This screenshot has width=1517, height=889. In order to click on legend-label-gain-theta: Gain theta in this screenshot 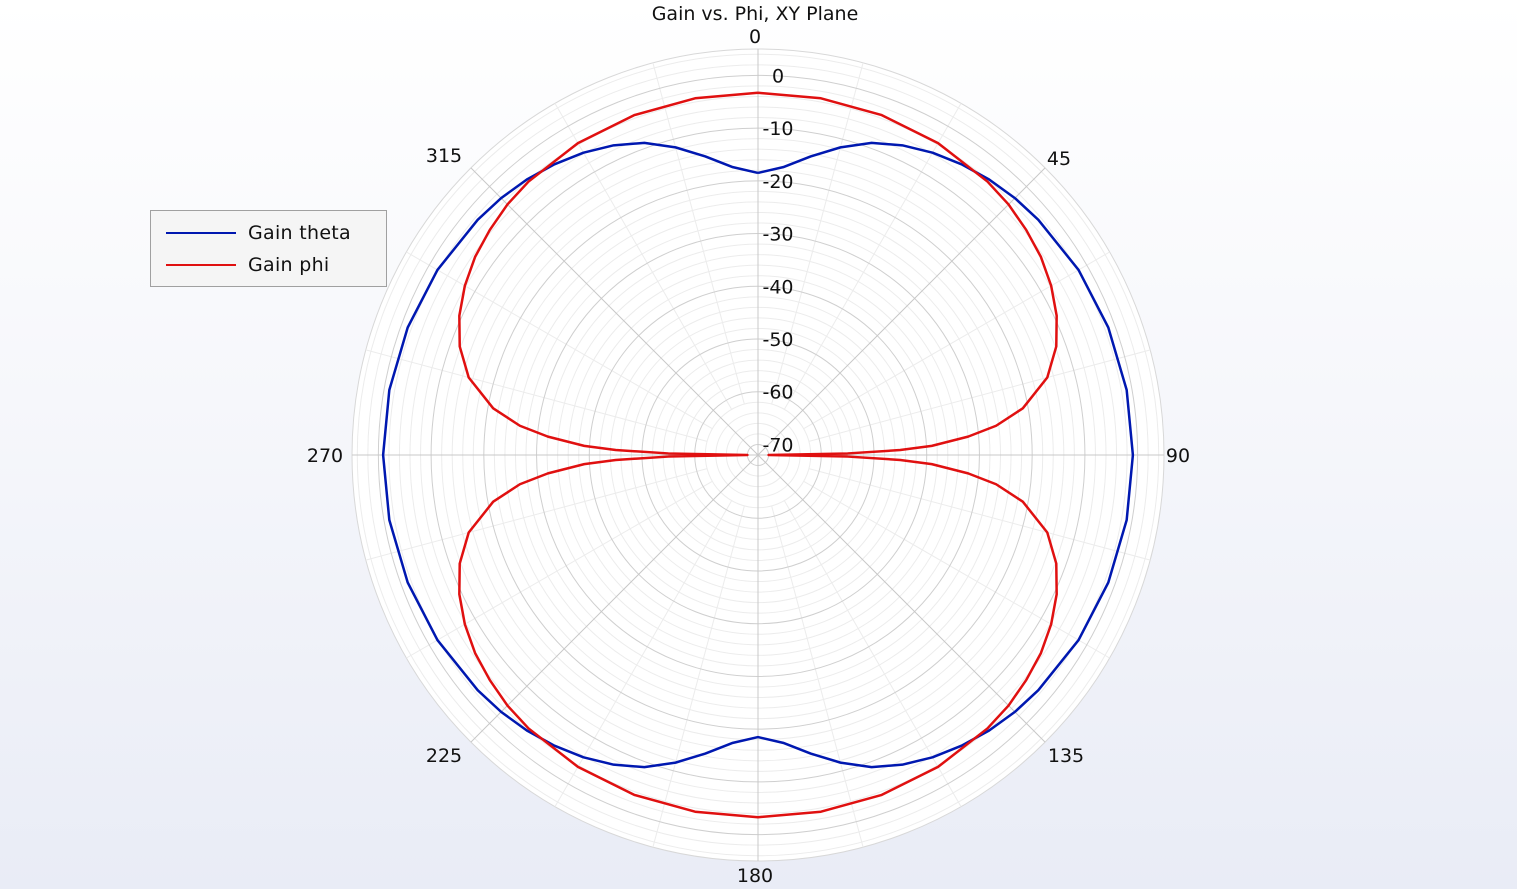, I will do `click(300, 233)`.